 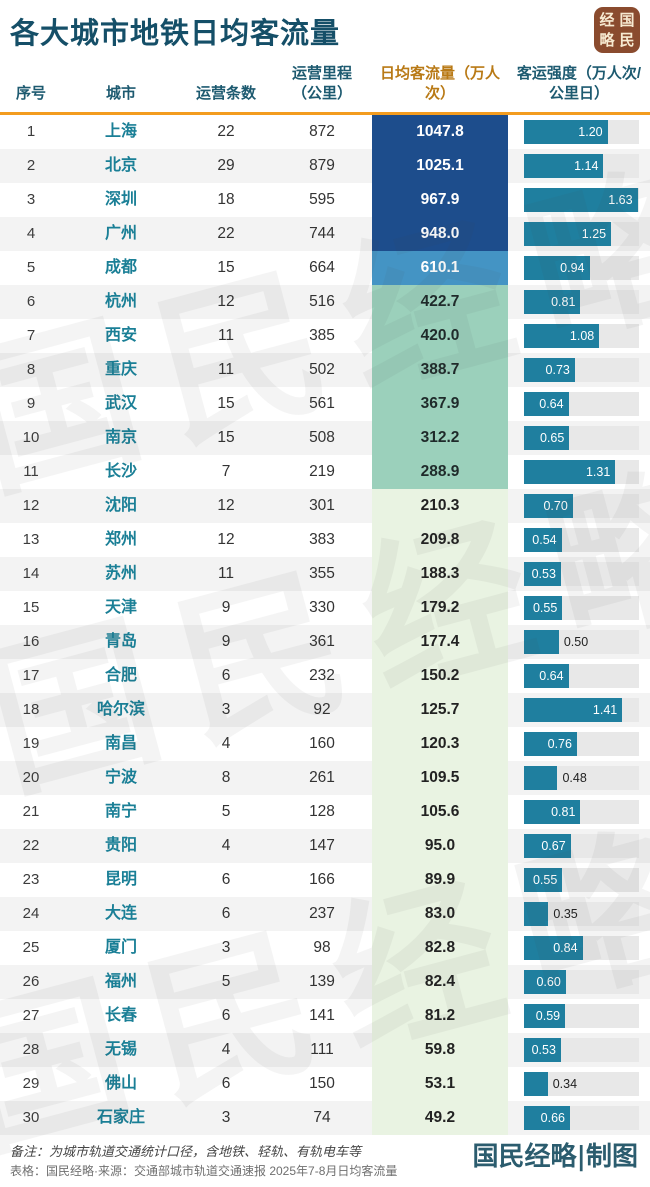 What do you see at coordinates (581, 302) in the screenshot?
I see `intensity-bar-track: 0.81` at bounding box center [581, 302].